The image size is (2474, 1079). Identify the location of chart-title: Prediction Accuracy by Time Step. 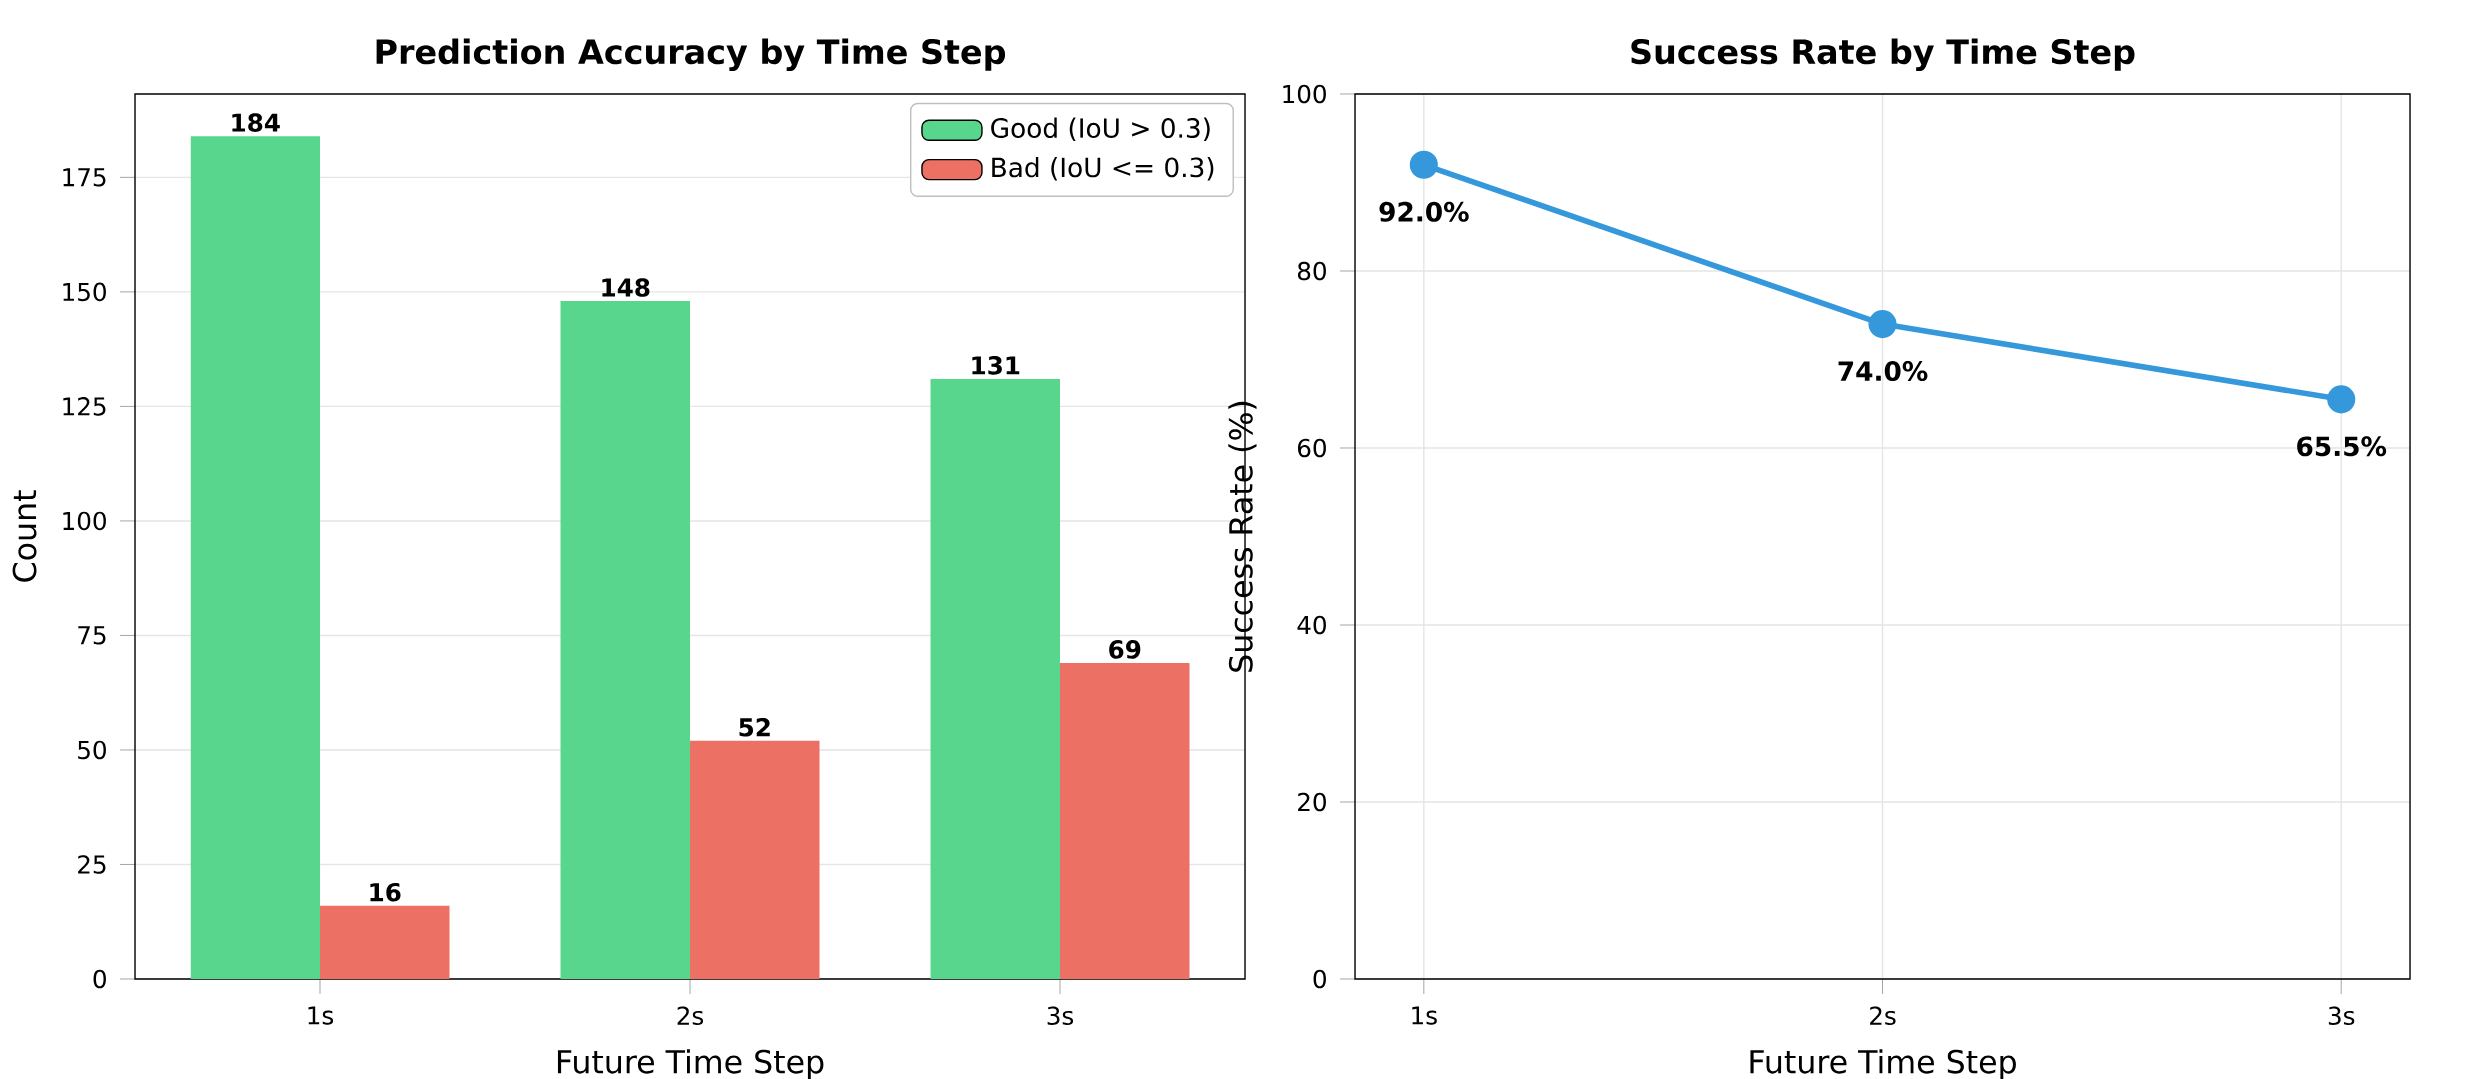
(691, 55).